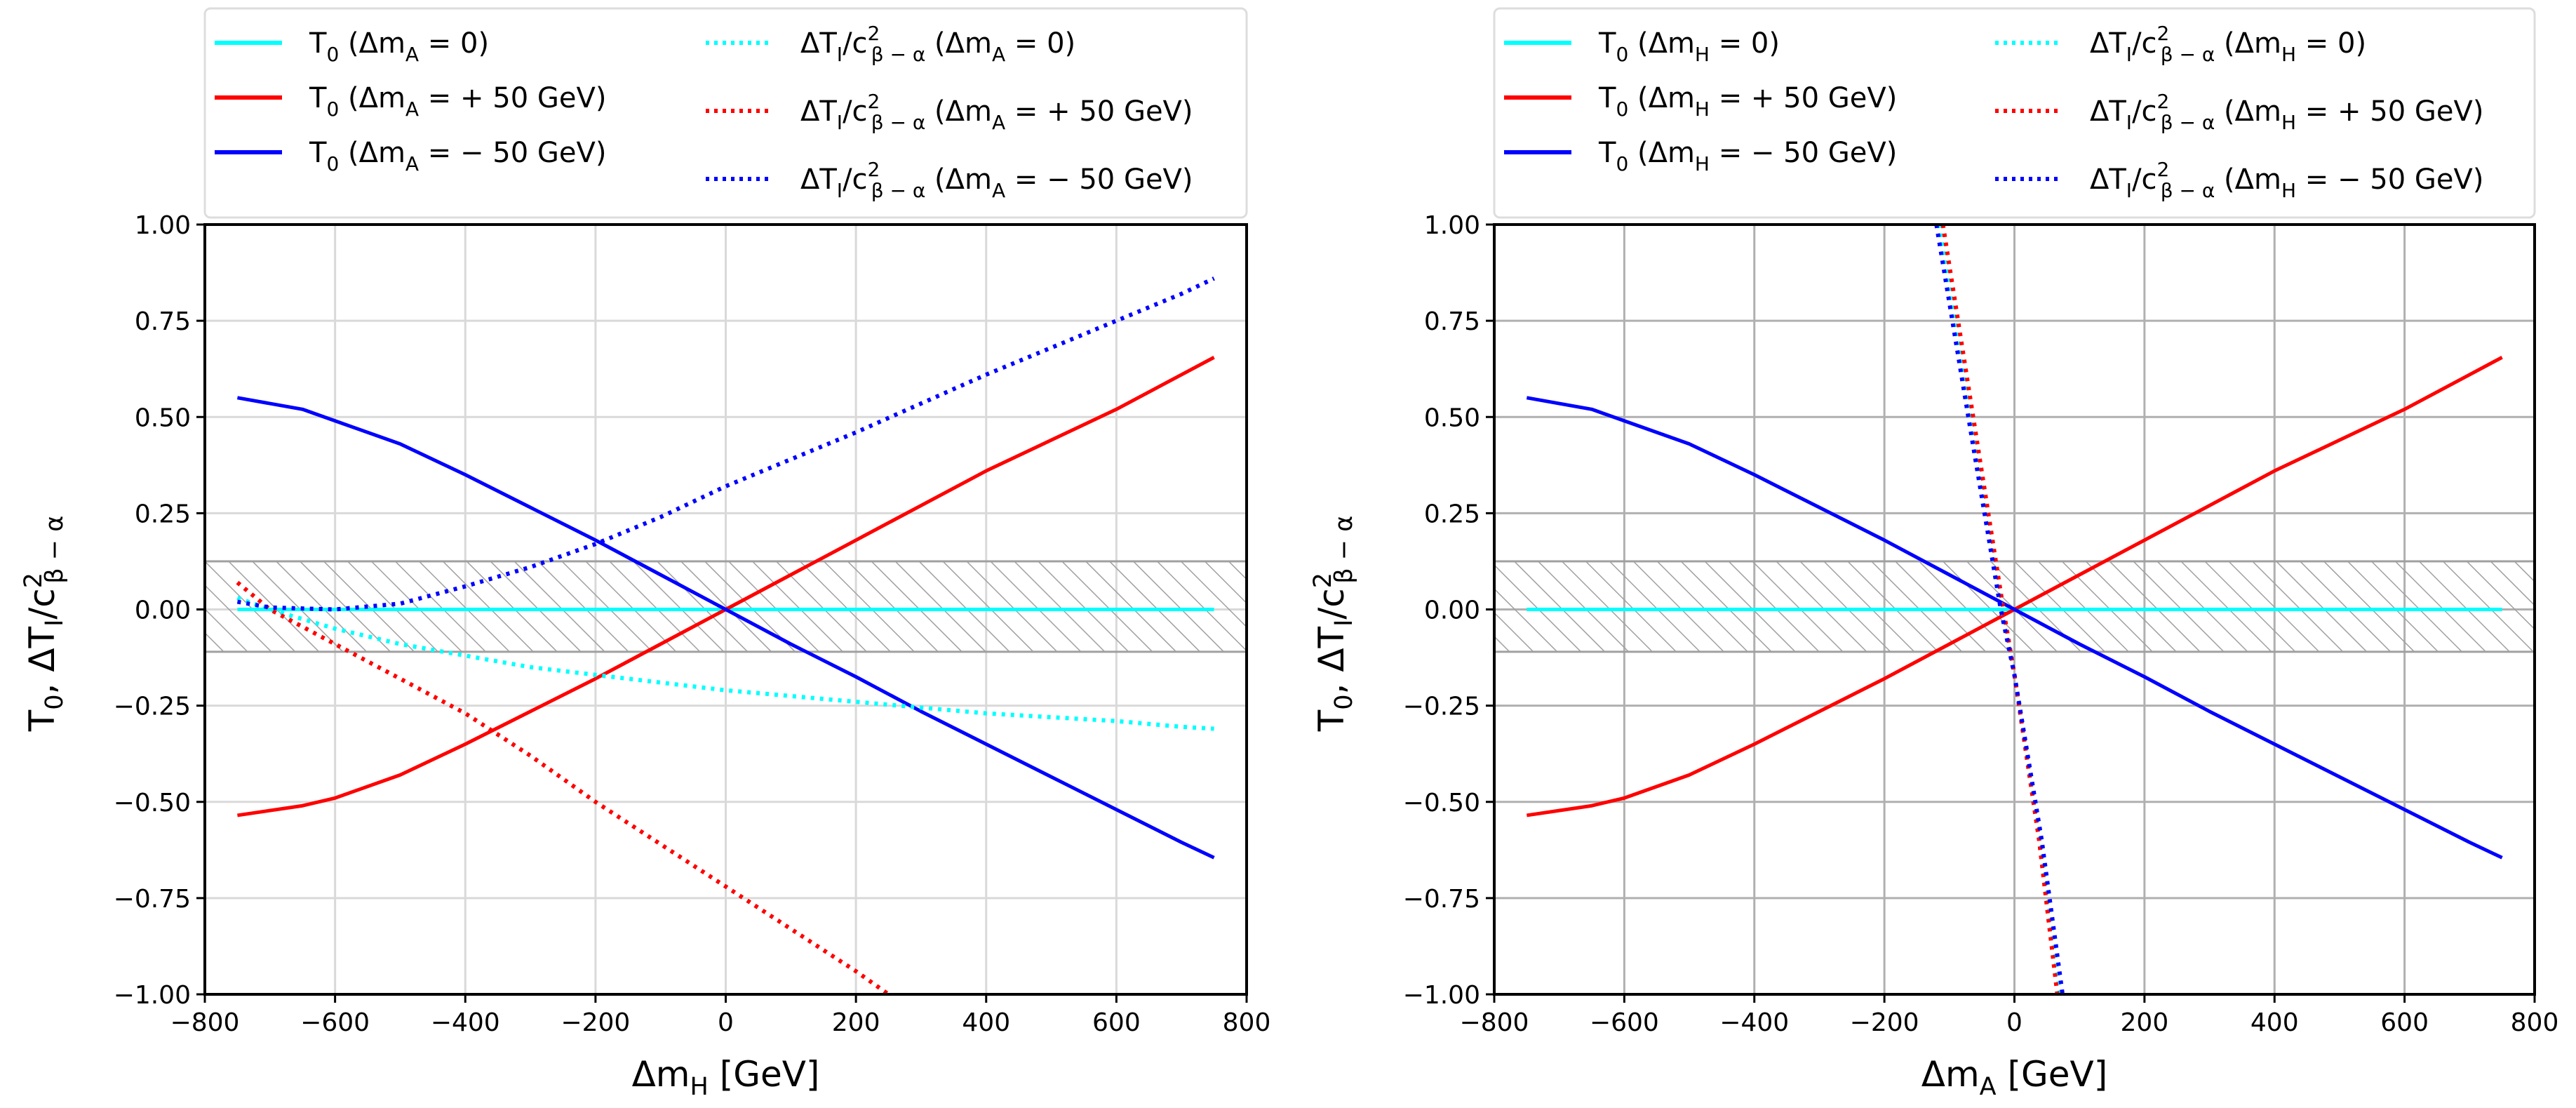 The height and width of the screenshot is (1108, 2576). What do you see at coordinates (2286, 112) in the screenshot?
I see `legend-label: ΔTI/c2 β − α (ΔmH = + 50 GeV)` at bounding box center [2286, 112].